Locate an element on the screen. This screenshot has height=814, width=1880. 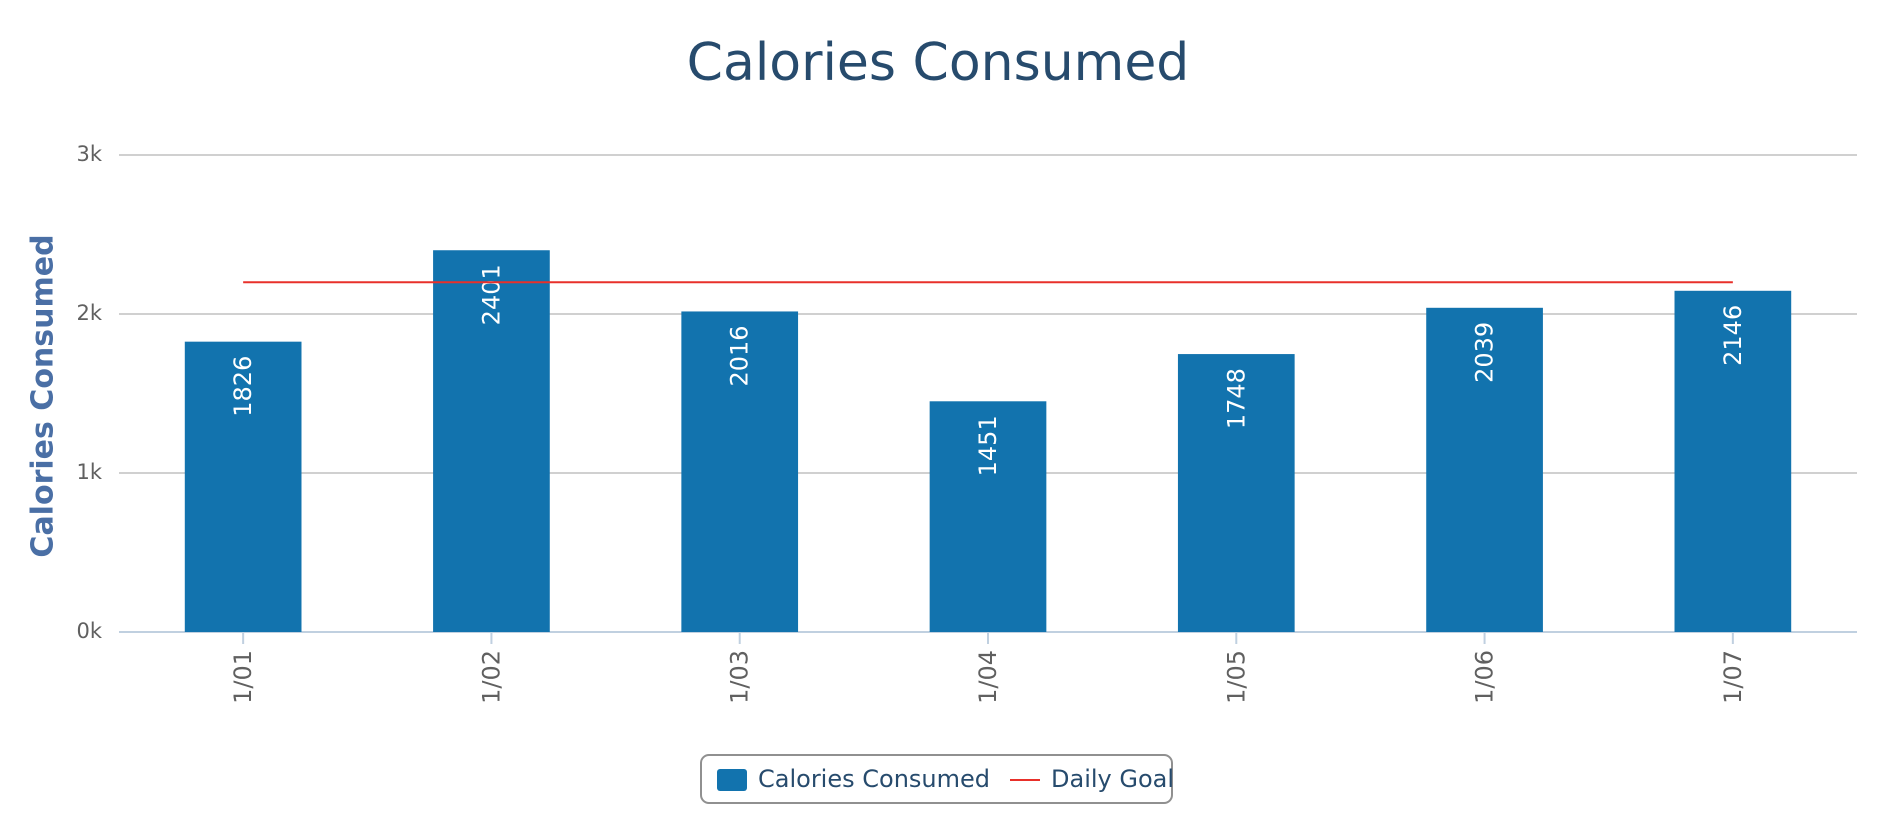
x-tick-label: 1/06 is located at coordinates (1485, 677).